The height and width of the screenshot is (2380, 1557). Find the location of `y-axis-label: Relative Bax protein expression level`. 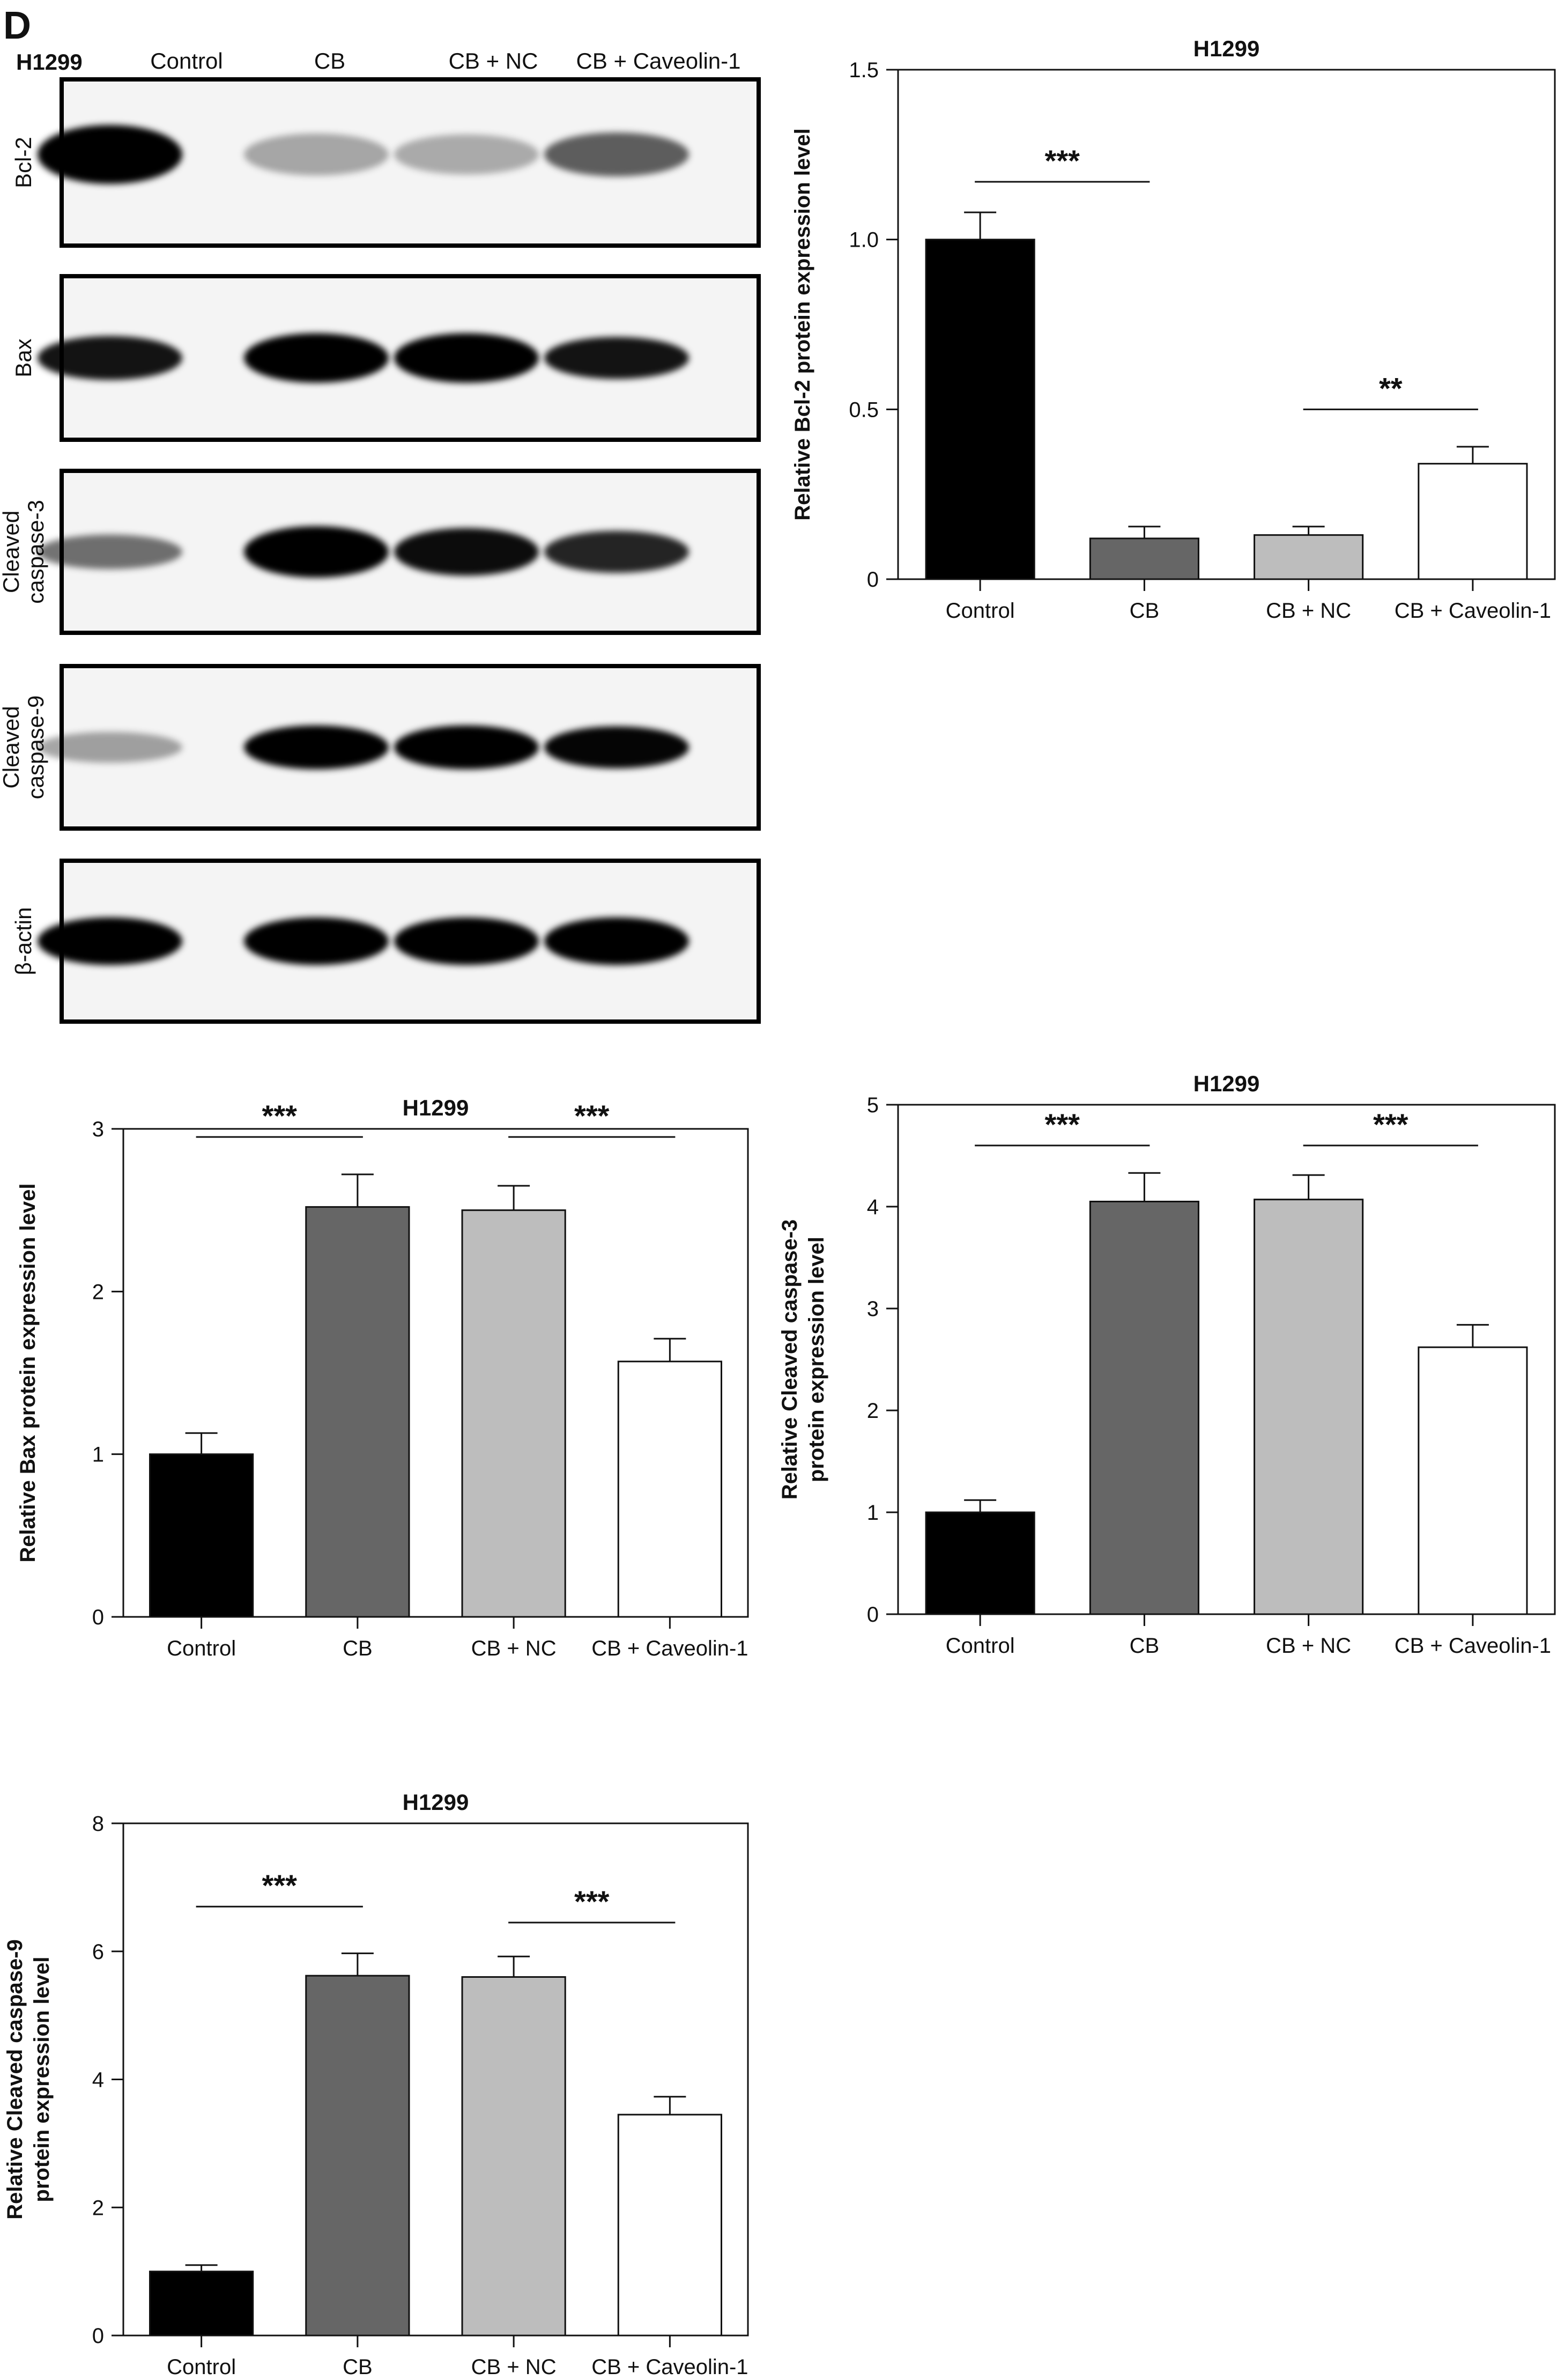

y-axis-label: Relative Bax protein expression level is located at coordinates (28, 1373).